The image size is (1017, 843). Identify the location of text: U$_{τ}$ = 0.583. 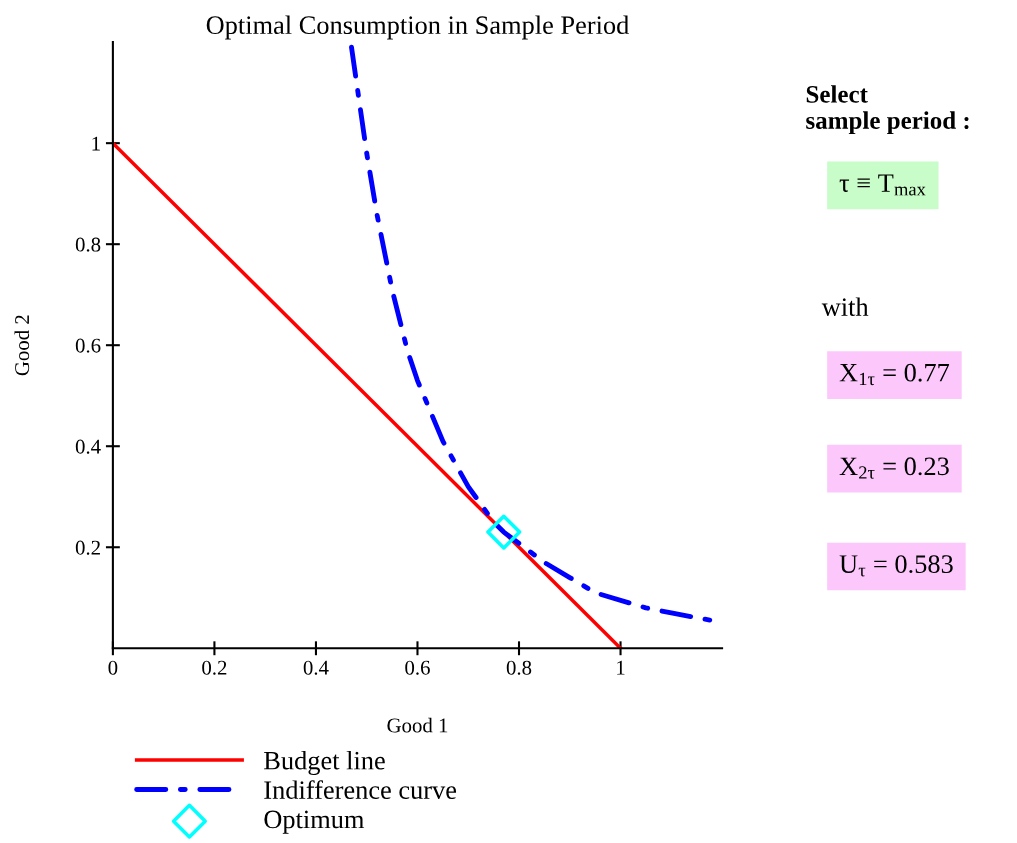
(896, 566).